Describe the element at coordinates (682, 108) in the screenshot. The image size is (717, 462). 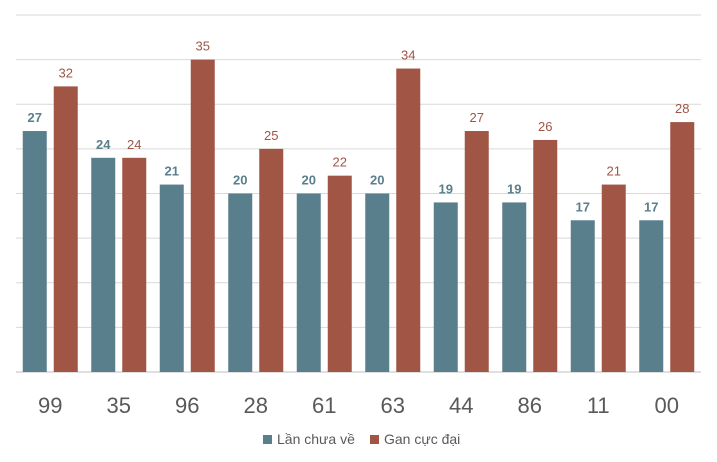
I see `data-label: 28` at that location.